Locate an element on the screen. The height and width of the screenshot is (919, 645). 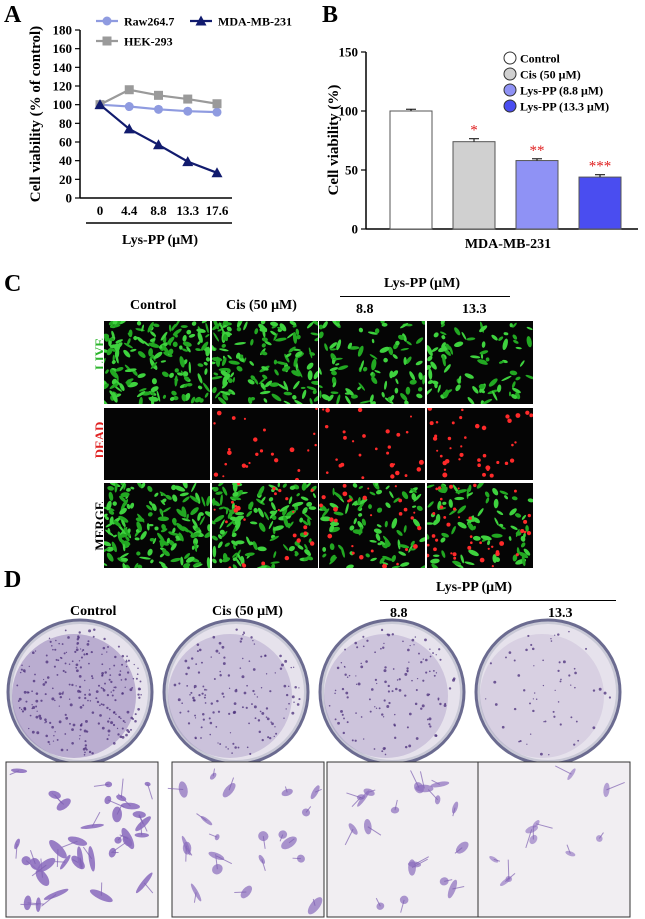
chart-a-x-tick-label: 13.3 is located at coordinates (187, 210).